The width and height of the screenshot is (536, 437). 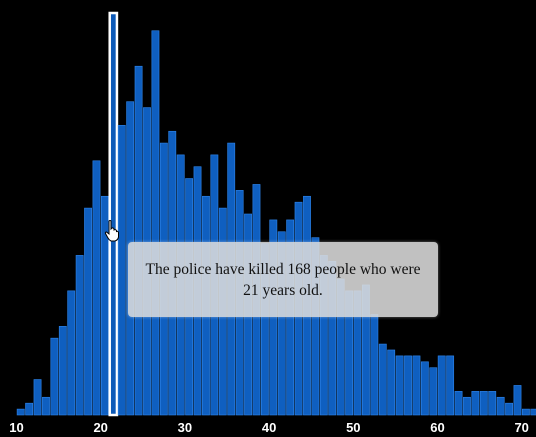 What do you see at coordinates (16, 427) in the screenshot?
I see `x-tick-label: 10` at bounding box center [16, 427].